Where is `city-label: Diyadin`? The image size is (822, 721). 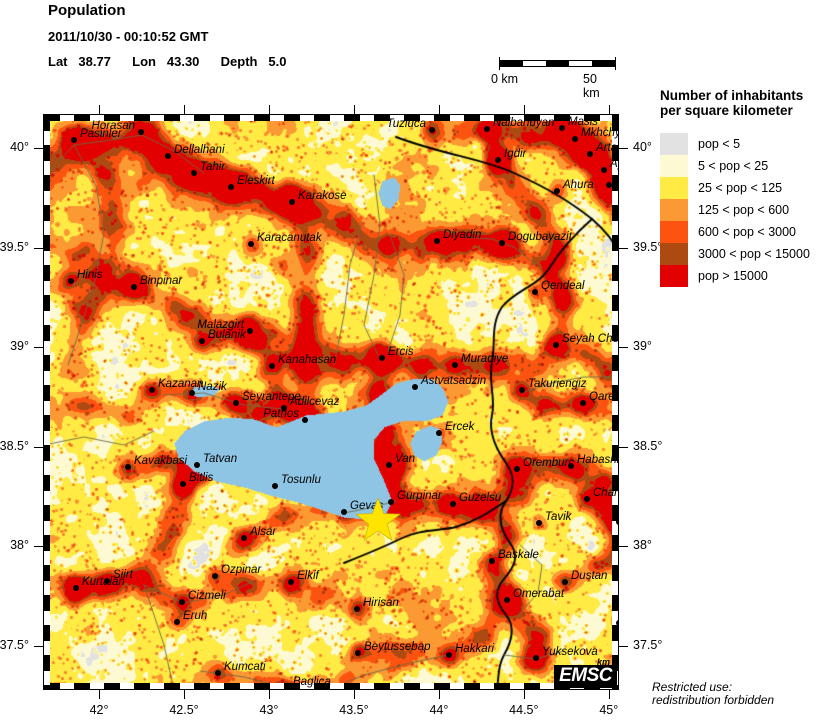
city-label: Diyadin is located at coordinates (462, 235).